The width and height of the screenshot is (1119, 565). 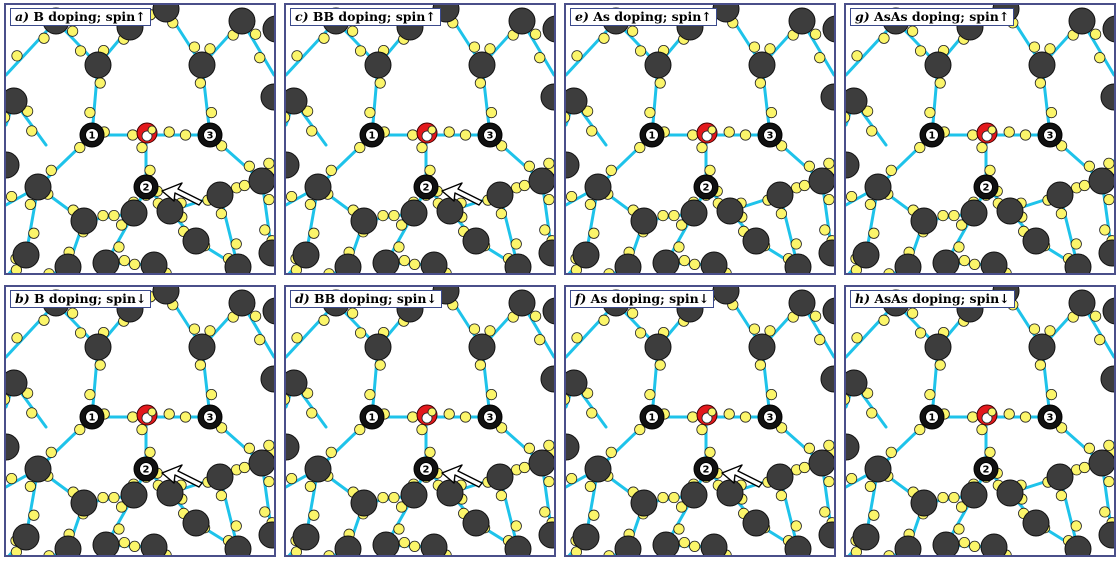 I want to click on panel-h: 1 2 3 h) AsAs doping; spin↓, so click(x=980, y=421).